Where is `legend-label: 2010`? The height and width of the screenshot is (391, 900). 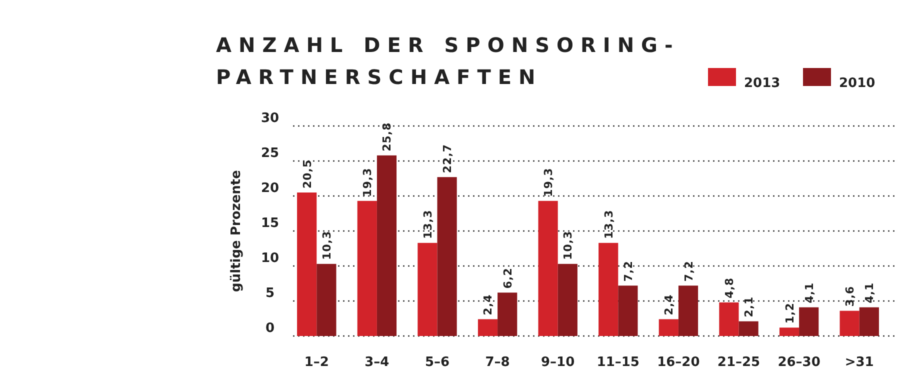 legend-label: 2010 is located at coordinates (857, 83).